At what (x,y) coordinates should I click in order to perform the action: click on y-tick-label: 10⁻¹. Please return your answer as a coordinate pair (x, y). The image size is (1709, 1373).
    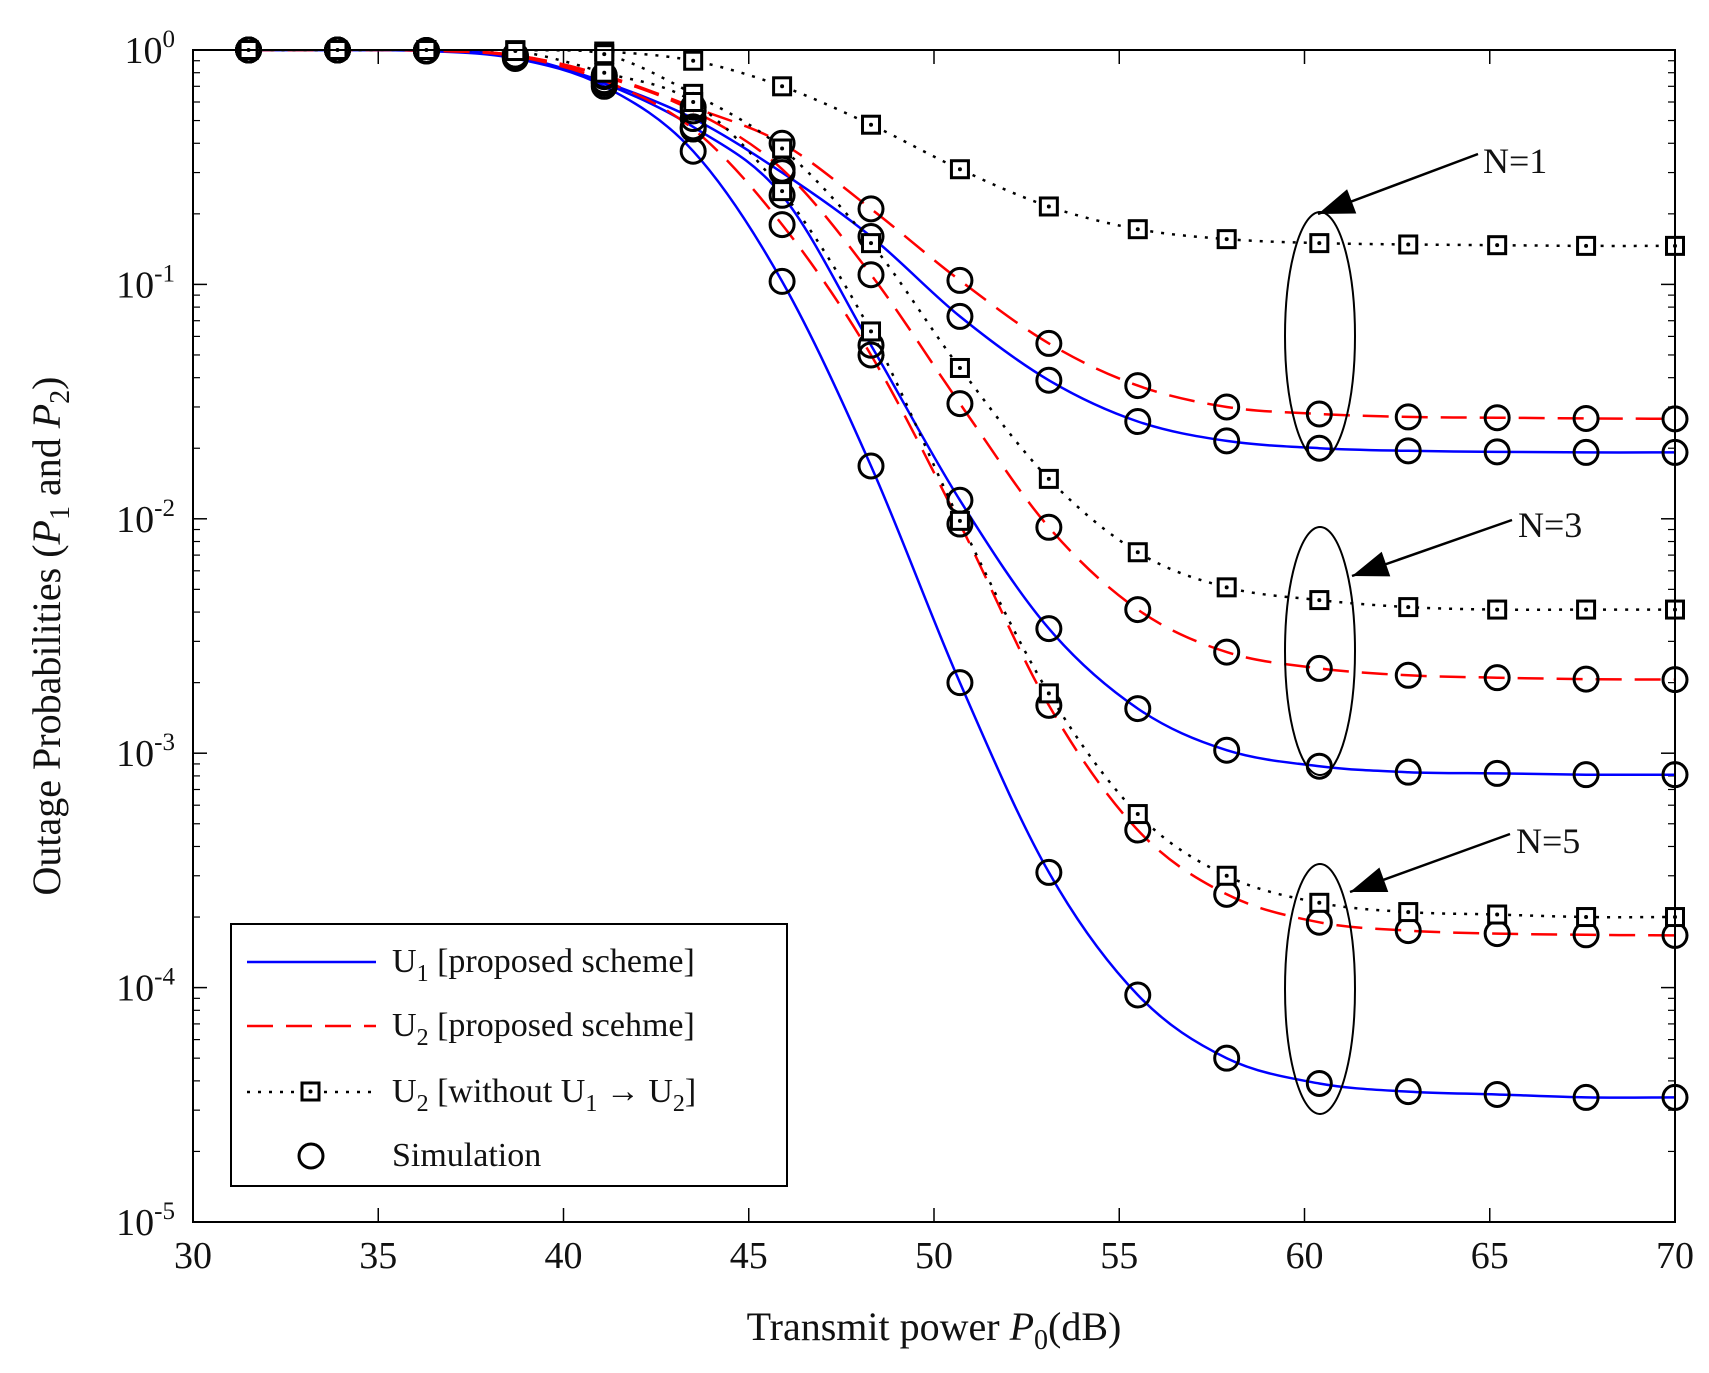
    Looking at the image, I should click on (145, 283).